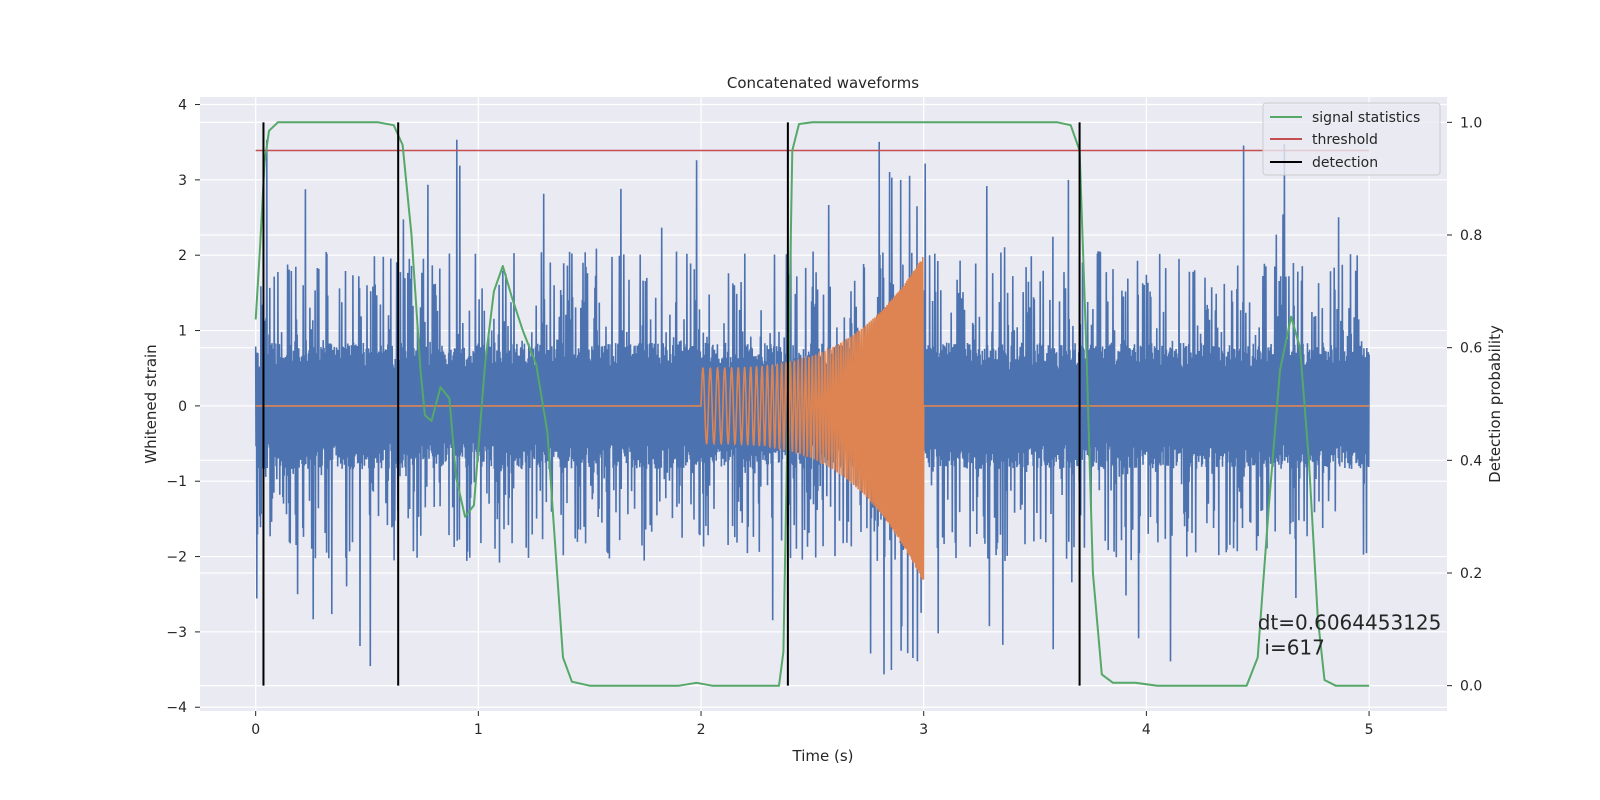  What do you see at coordinates (1471, 123) in the screenshot?
I see `y2-tick-label: 1.0` at bounding box center [1471, 123].